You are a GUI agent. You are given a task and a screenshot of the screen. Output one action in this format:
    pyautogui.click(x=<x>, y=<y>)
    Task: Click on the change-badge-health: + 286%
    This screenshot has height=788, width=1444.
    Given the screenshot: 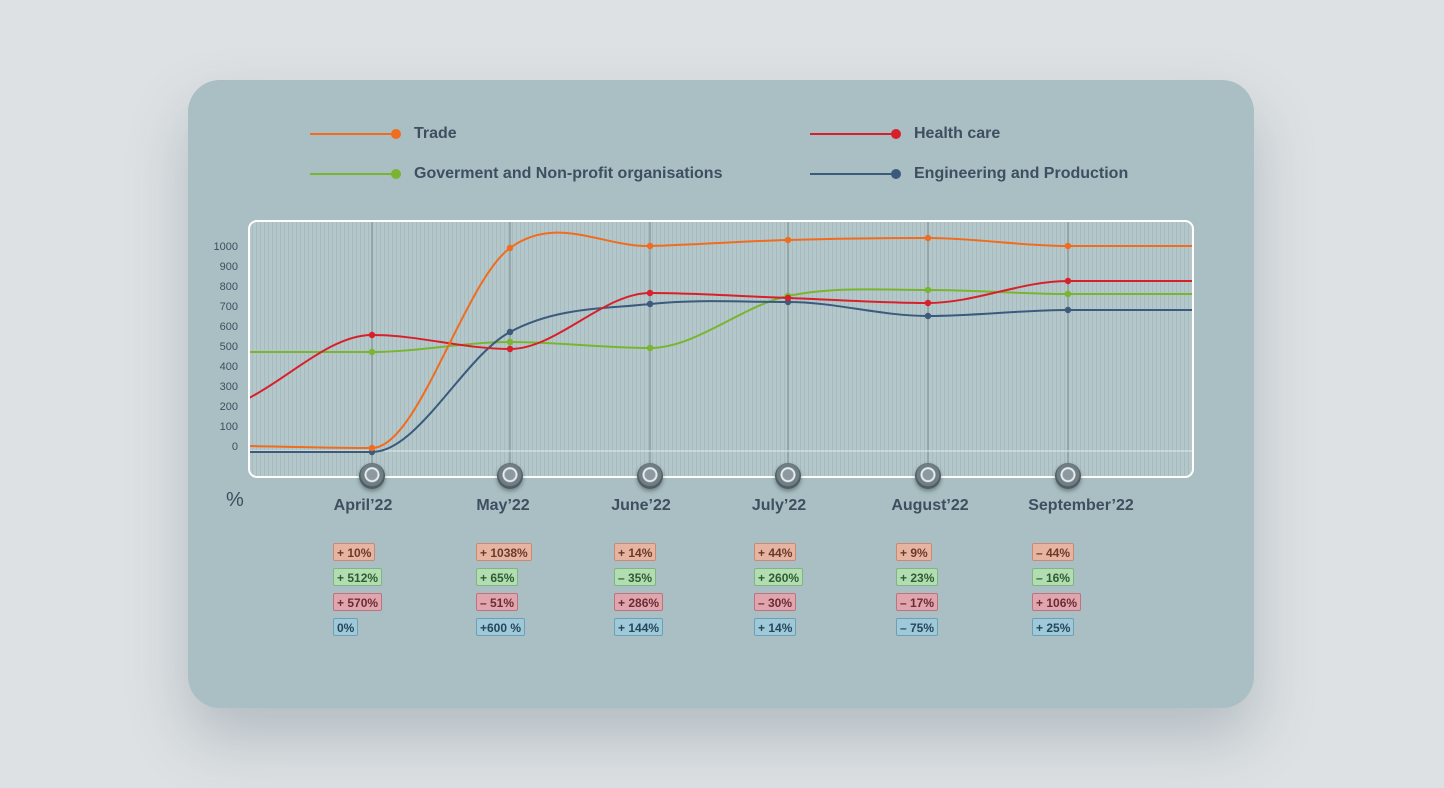 What is the action you would take?
    pyautogui.click(x=639, y=602)
    